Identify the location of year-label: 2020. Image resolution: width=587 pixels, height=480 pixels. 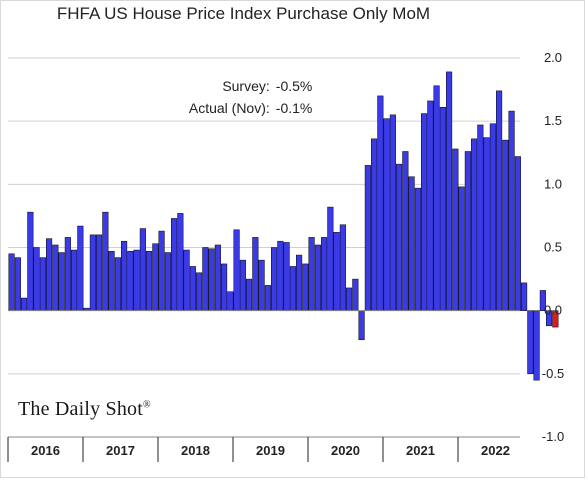
(345, 450).